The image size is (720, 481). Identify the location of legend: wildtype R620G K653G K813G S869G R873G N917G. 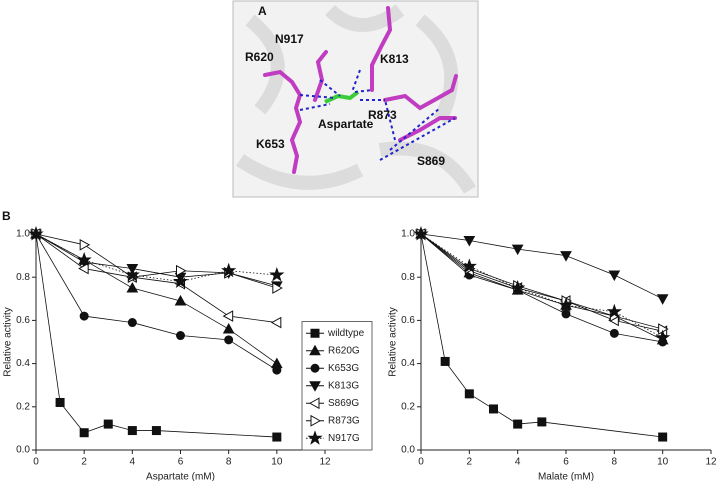
(337, 386).